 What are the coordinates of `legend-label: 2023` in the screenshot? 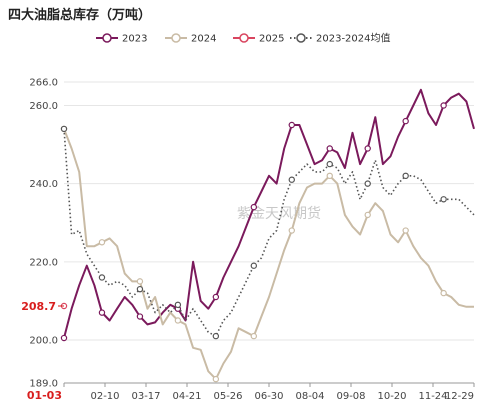 It's located at (134, 39).